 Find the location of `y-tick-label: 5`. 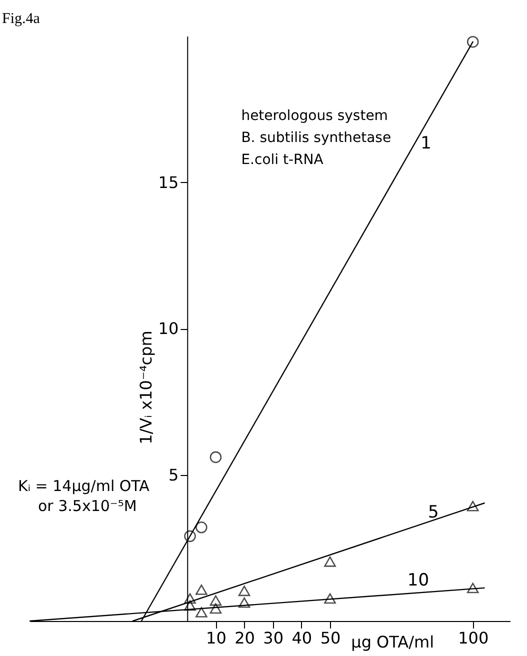

y-tick-label: 5 is located at coordinates (173, 474).